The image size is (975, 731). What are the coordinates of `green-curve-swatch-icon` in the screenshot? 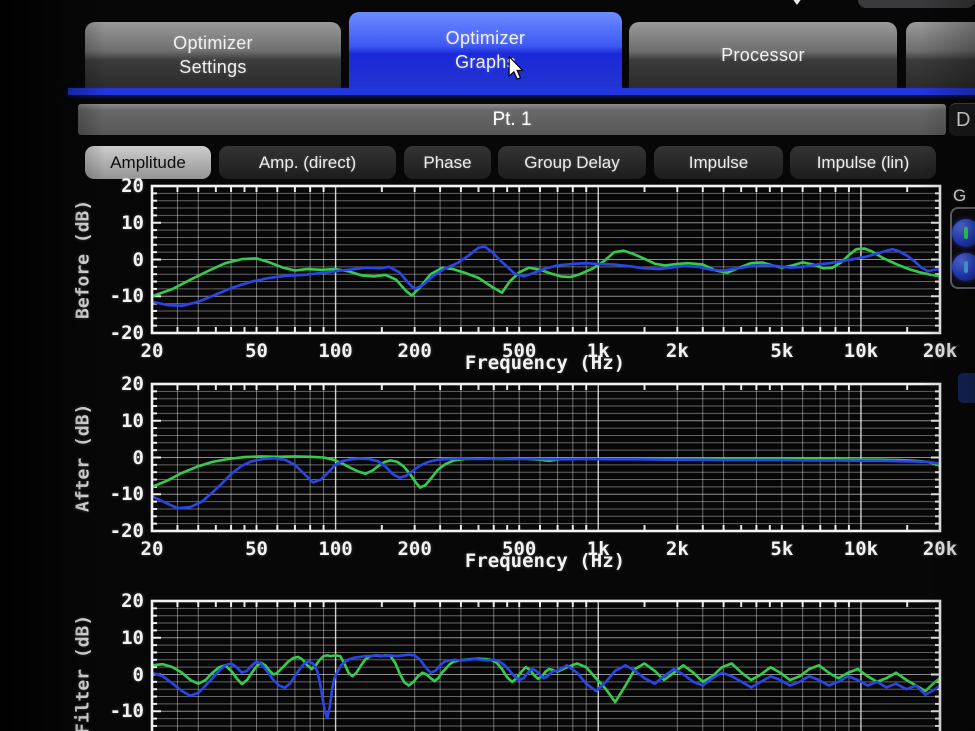 It's located at (966, 233).